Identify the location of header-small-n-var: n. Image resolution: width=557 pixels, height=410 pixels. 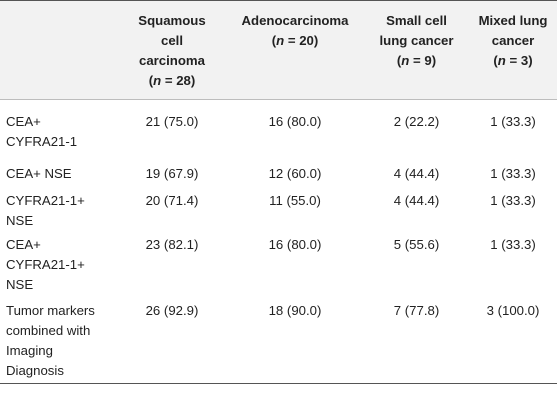
(405, 60).